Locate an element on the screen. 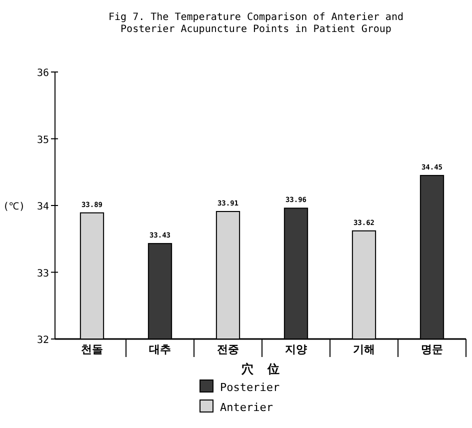  x-tick-label: 기해 is located at coordinates (364, 349).